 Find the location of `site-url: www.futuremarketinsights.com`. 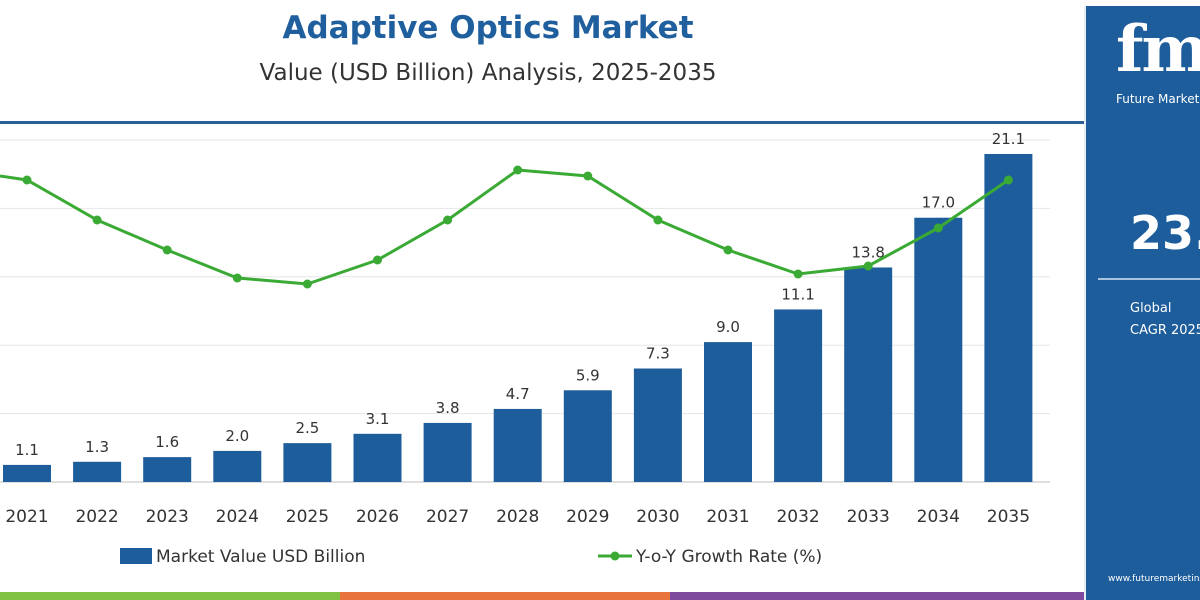

site-url: www.futuremarketinsights.com is located at coordinates (1154, 579).